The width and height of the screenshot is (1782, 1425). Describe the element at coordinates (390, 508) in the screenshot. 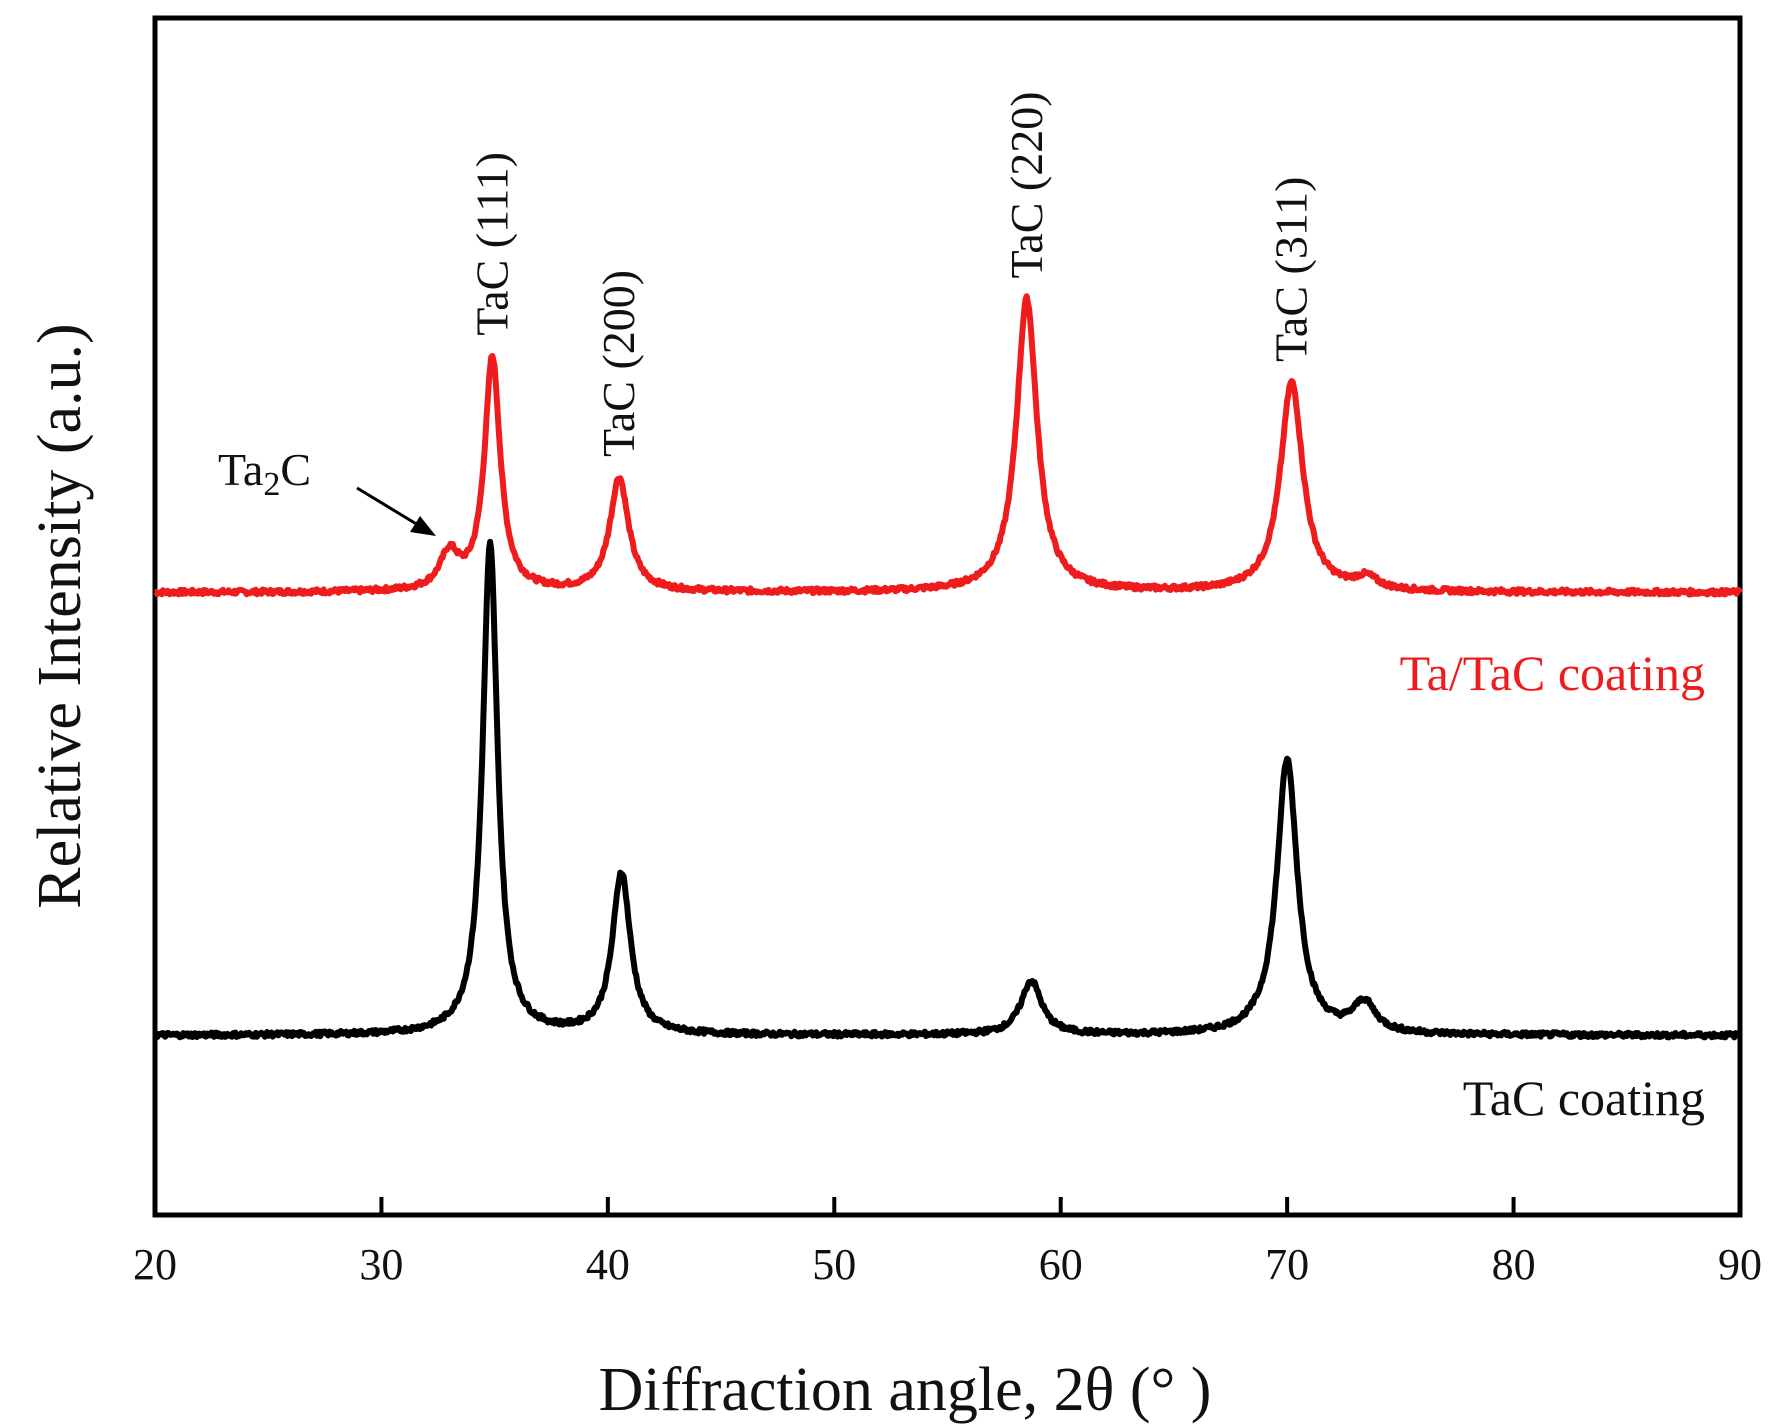

I see `ta2c-arrow-line` at that location.